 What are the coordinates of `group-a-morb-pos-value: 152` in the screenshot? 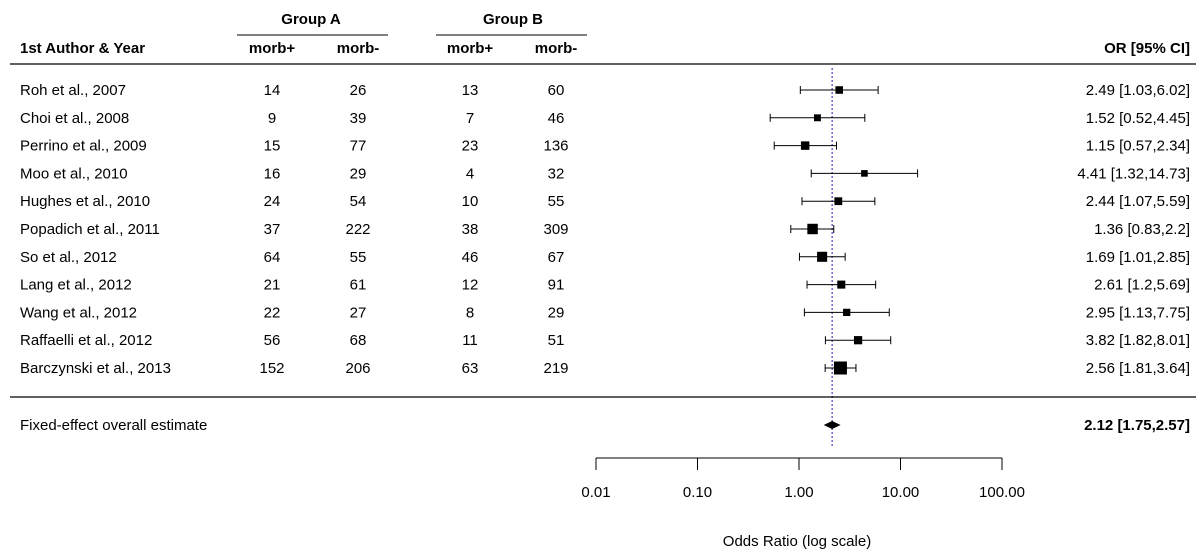 It's located at (271, 368).